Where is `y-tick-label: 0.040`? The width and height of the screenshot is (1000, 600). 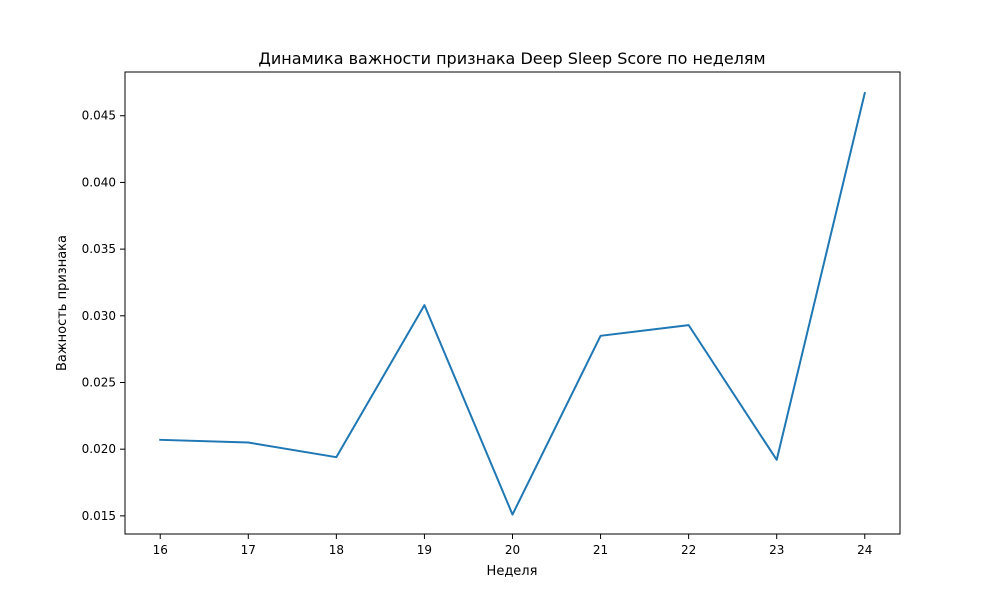 y-tick-label: 0.040 is located at coordinates (99, 182).